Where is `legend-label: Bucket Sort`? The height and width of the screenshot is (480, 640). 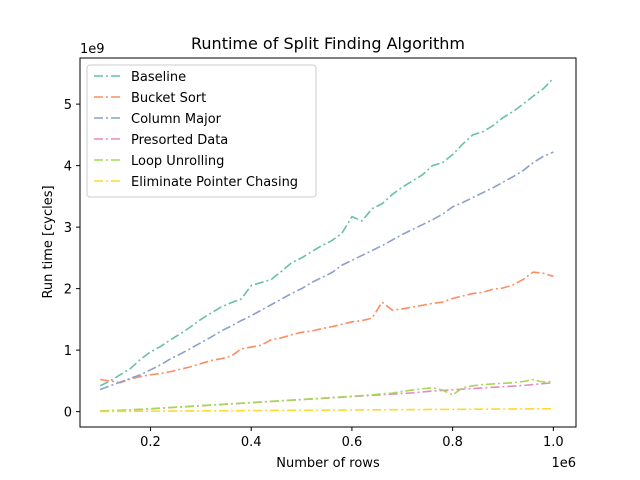 legend-label: Bucket Sort is located at coordinates (168, 98).